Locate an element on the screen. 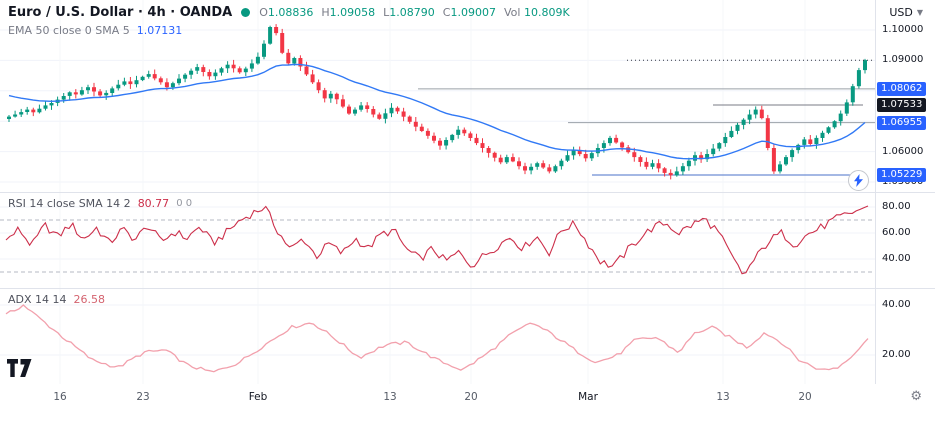 The width and height of the screenshot is (935, 425). market-status-dot is located at coordinates (246, 12).